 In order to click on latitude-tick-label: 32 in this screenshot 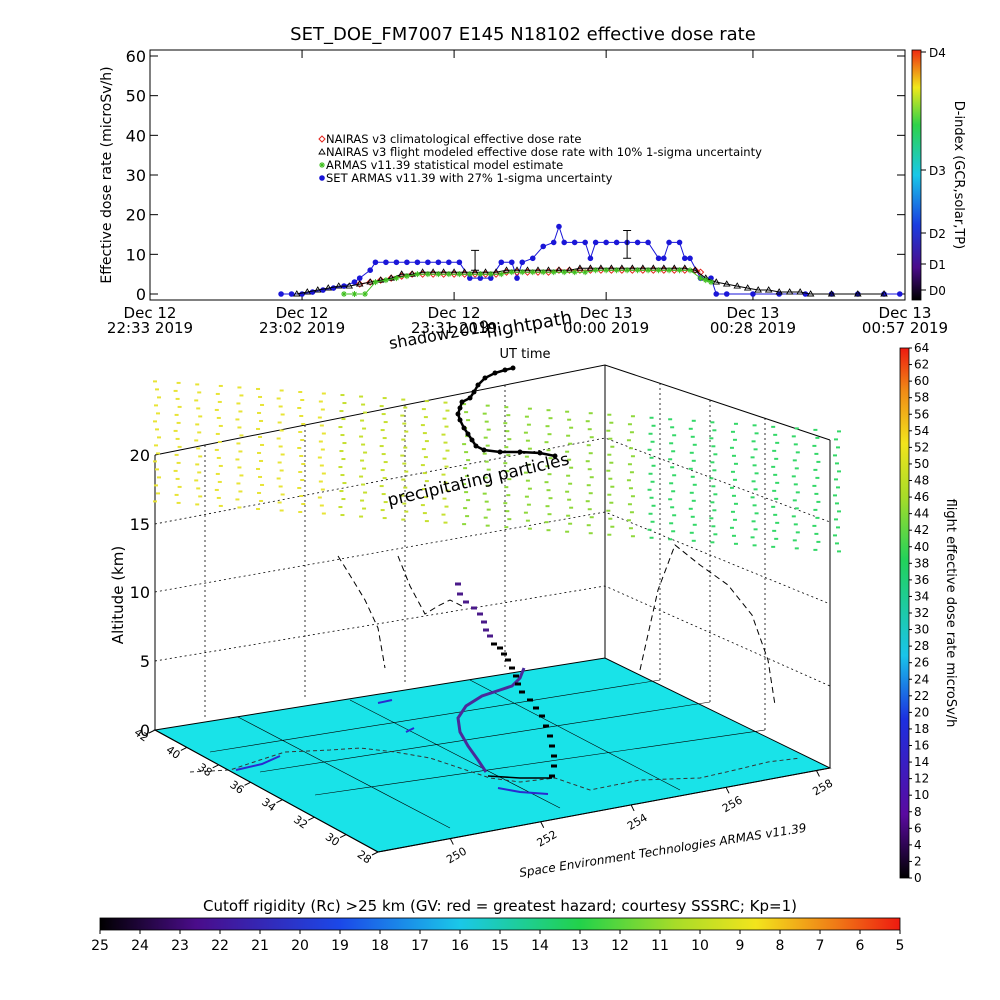, I will do `click(300, 822)`.